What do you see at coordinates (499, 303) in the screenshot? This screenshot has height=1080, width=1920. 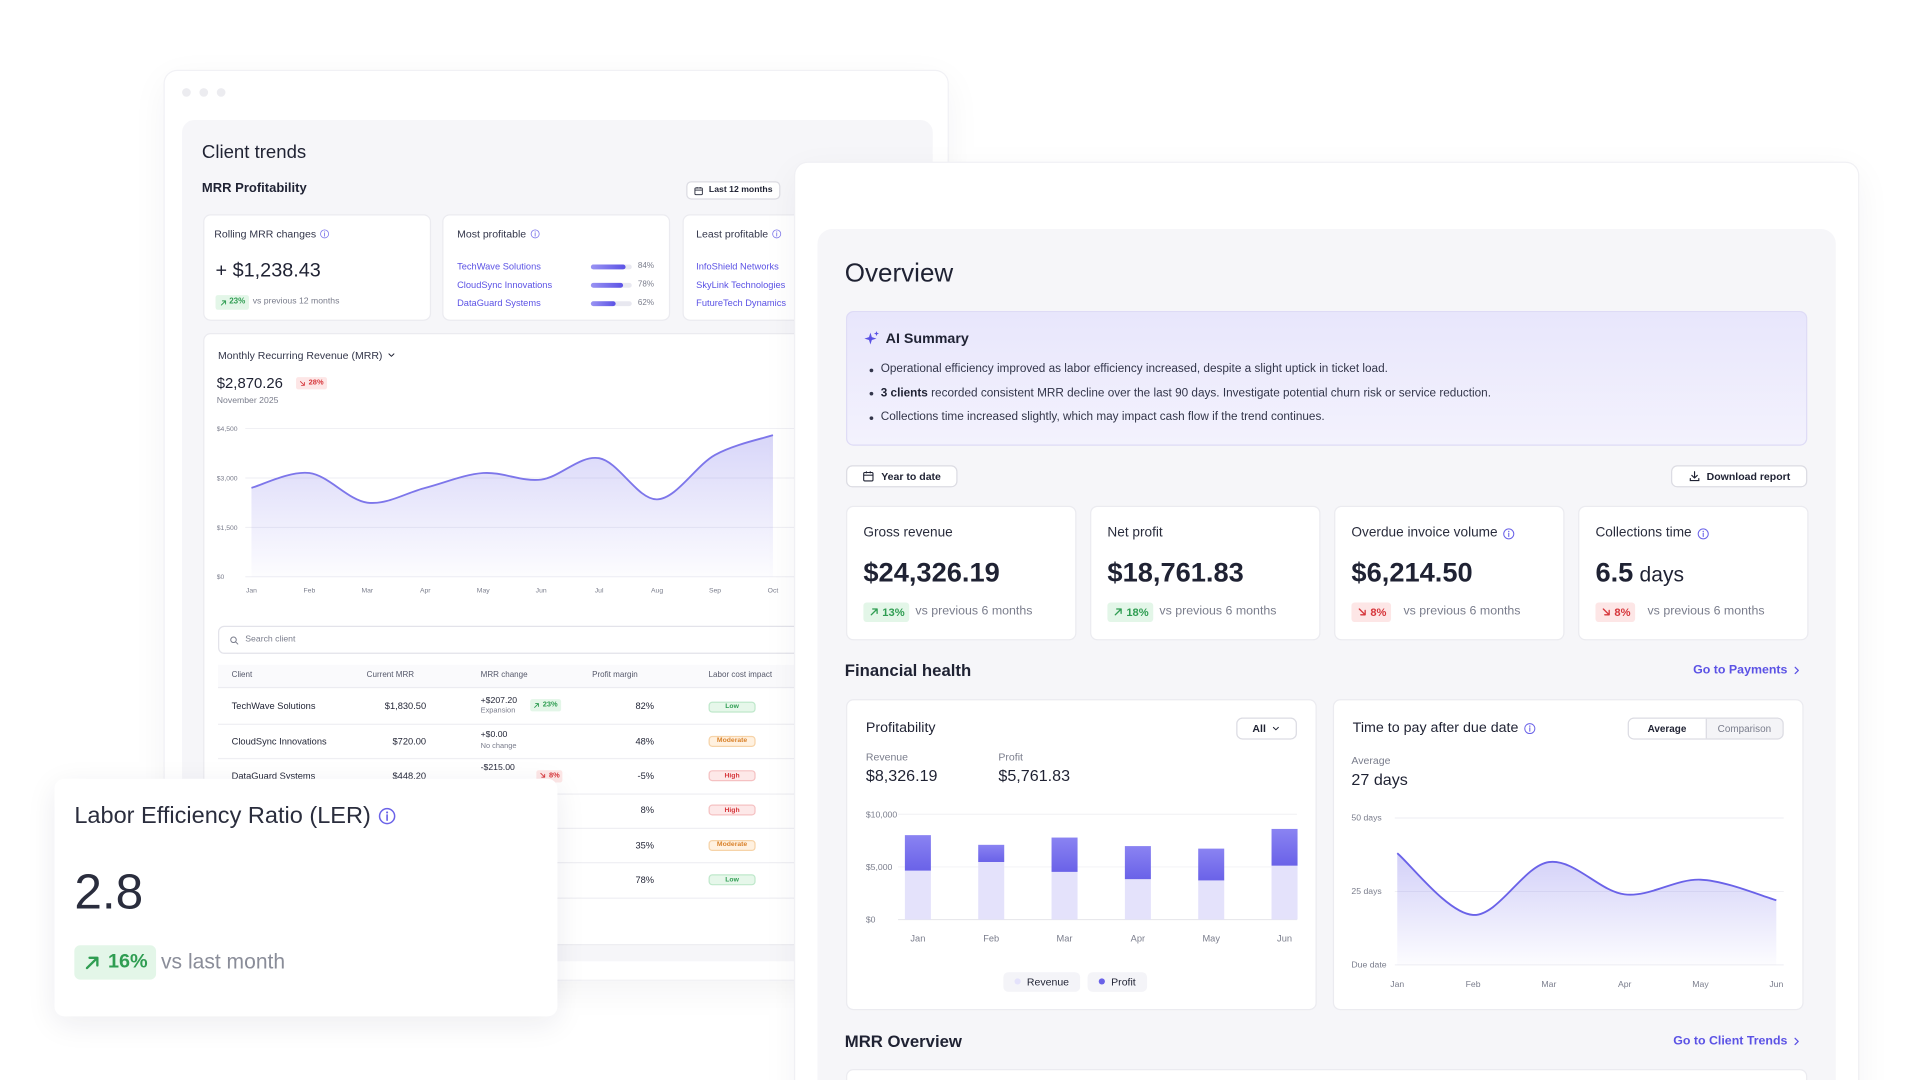 I see `client-link: DataGuard Systems` at bounding box center [499, 303].